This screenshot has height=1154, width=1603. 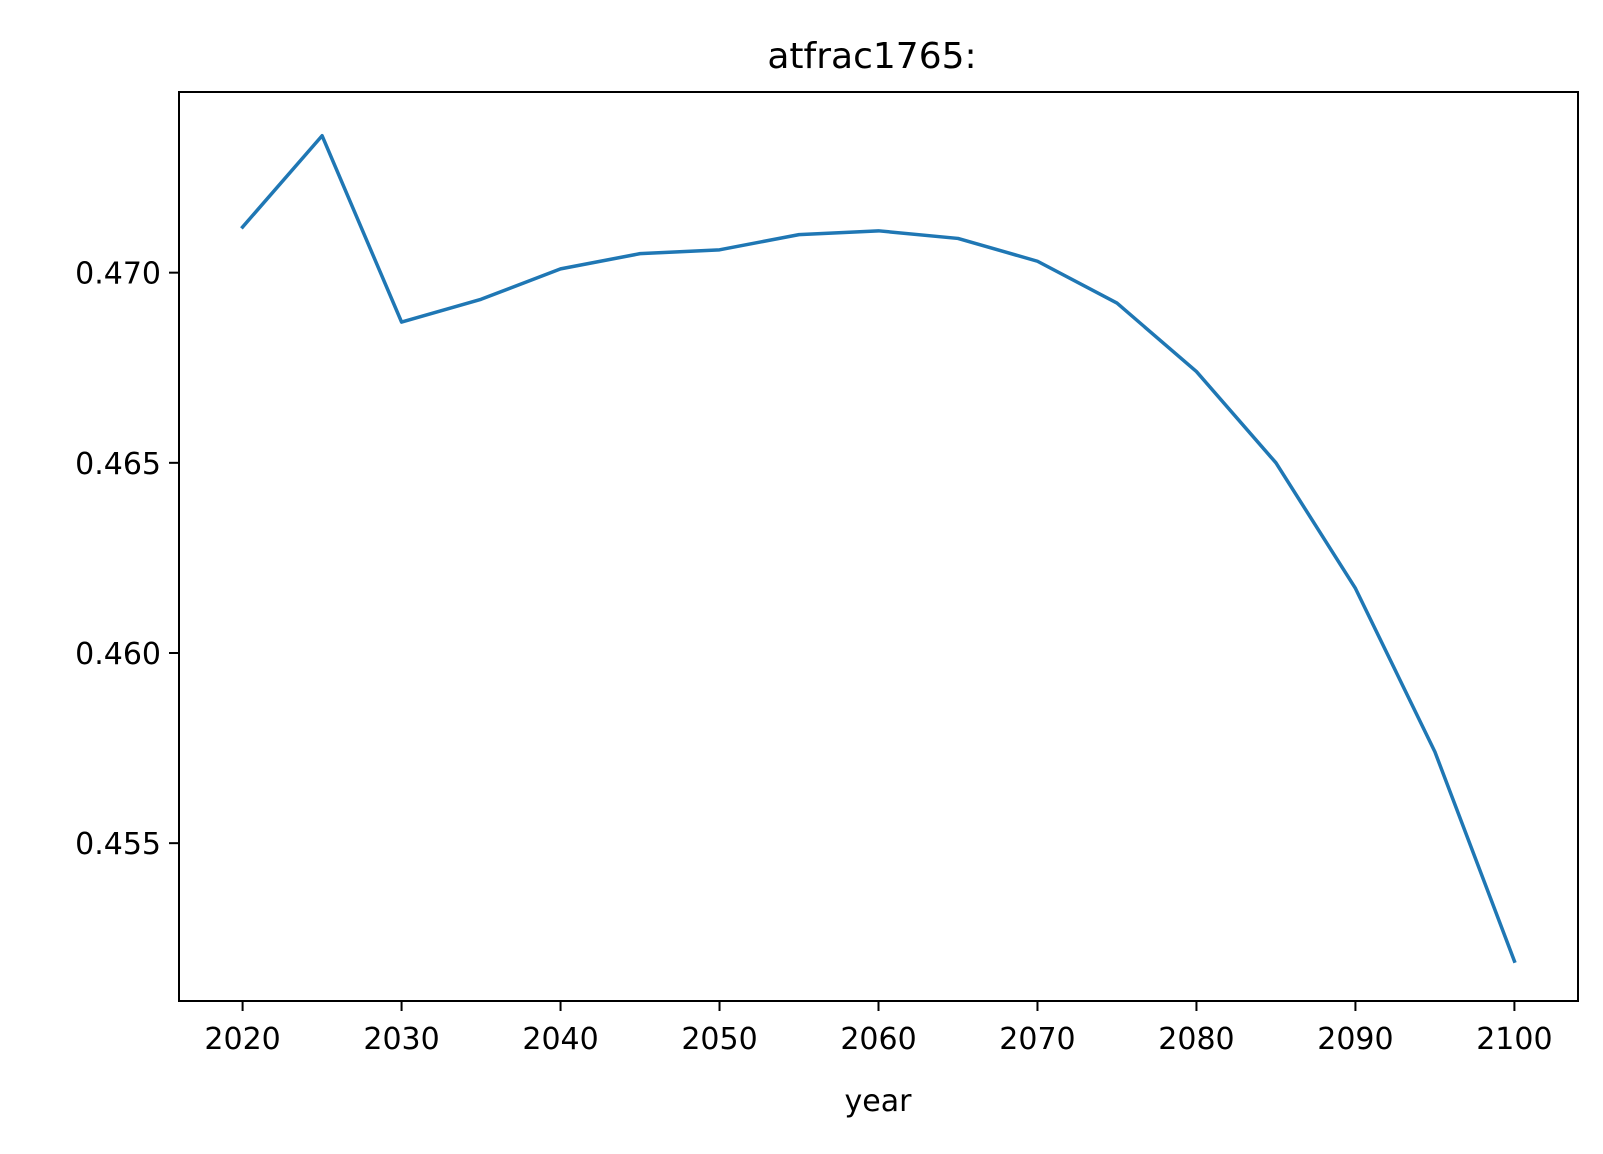 I want to click on y-tick-label: 0.460, so click(x=118, y=654).